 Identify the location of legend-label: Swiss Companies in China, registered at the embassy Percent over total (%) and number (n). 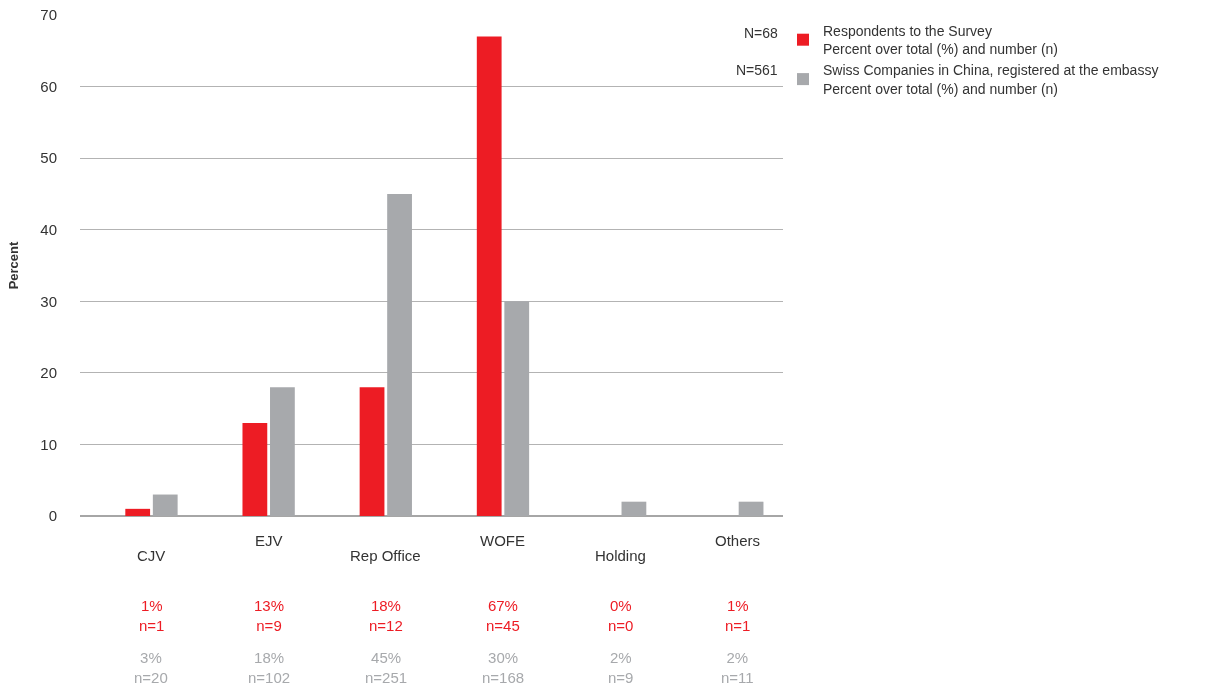
(991, 79).